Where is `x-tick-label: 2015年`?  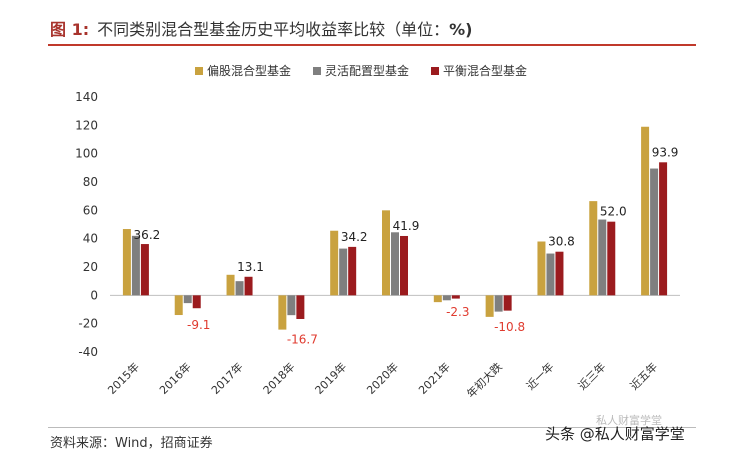
x-tick-label: 2015年 is located at coordinates (123, 378).